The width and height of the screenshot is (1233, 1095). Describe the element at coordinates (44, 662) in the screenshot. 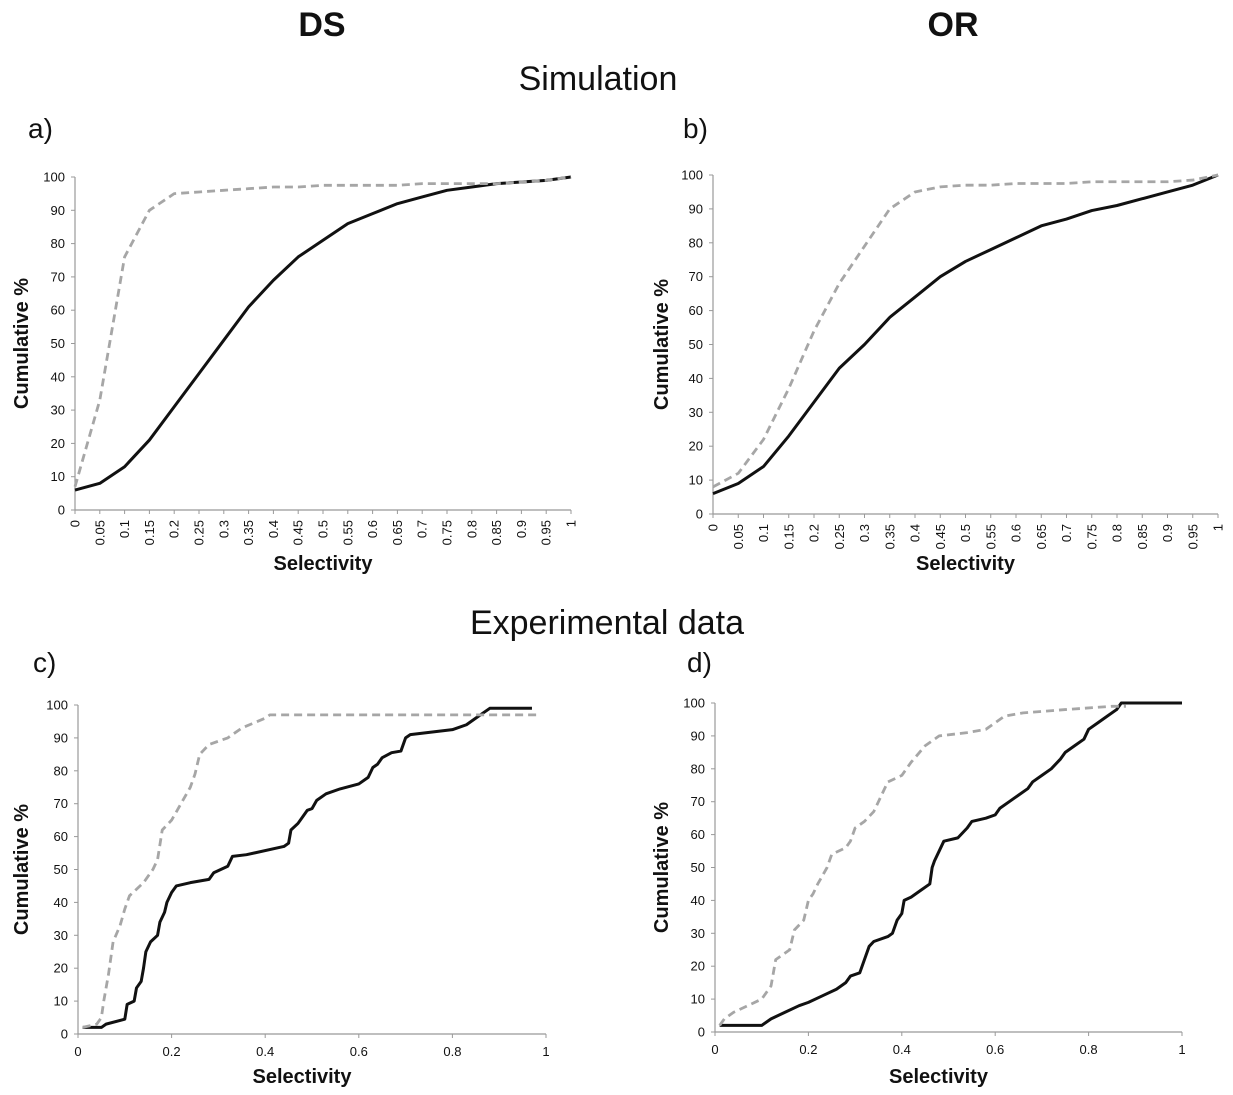

I see `panel-label: c)` at that location.